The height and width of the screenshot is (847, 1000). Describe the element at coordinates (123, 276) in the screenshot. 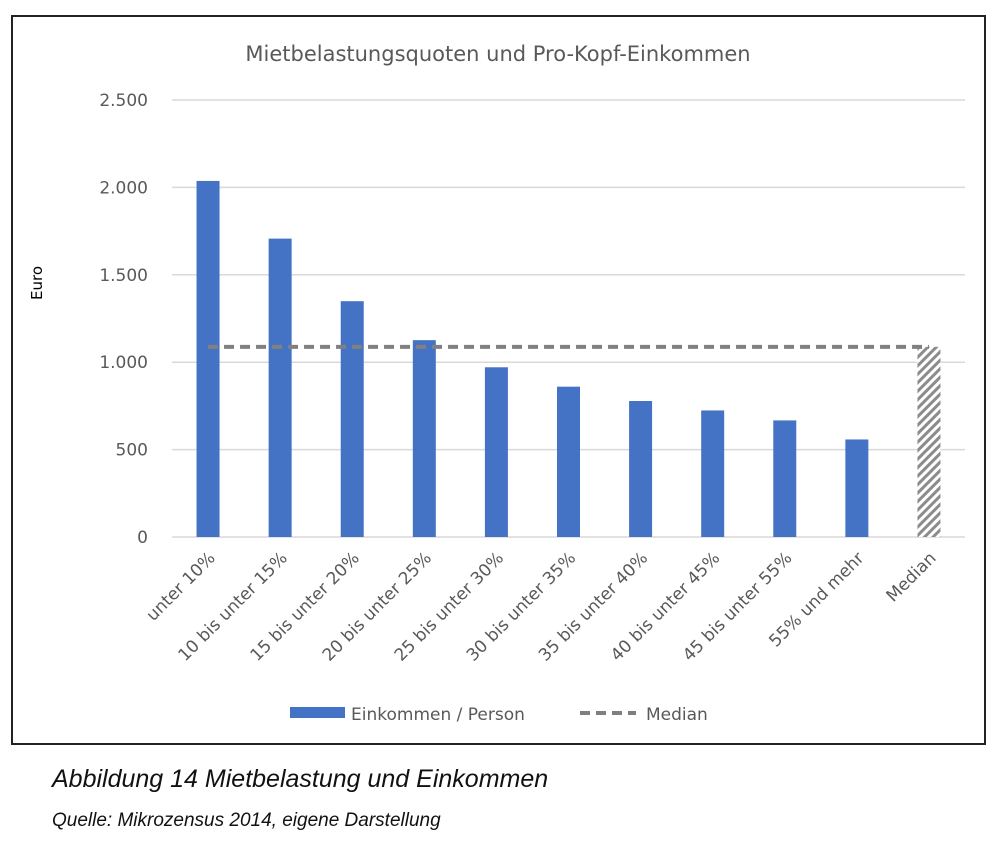

I see `y-tick-label: 1.500` at that location.